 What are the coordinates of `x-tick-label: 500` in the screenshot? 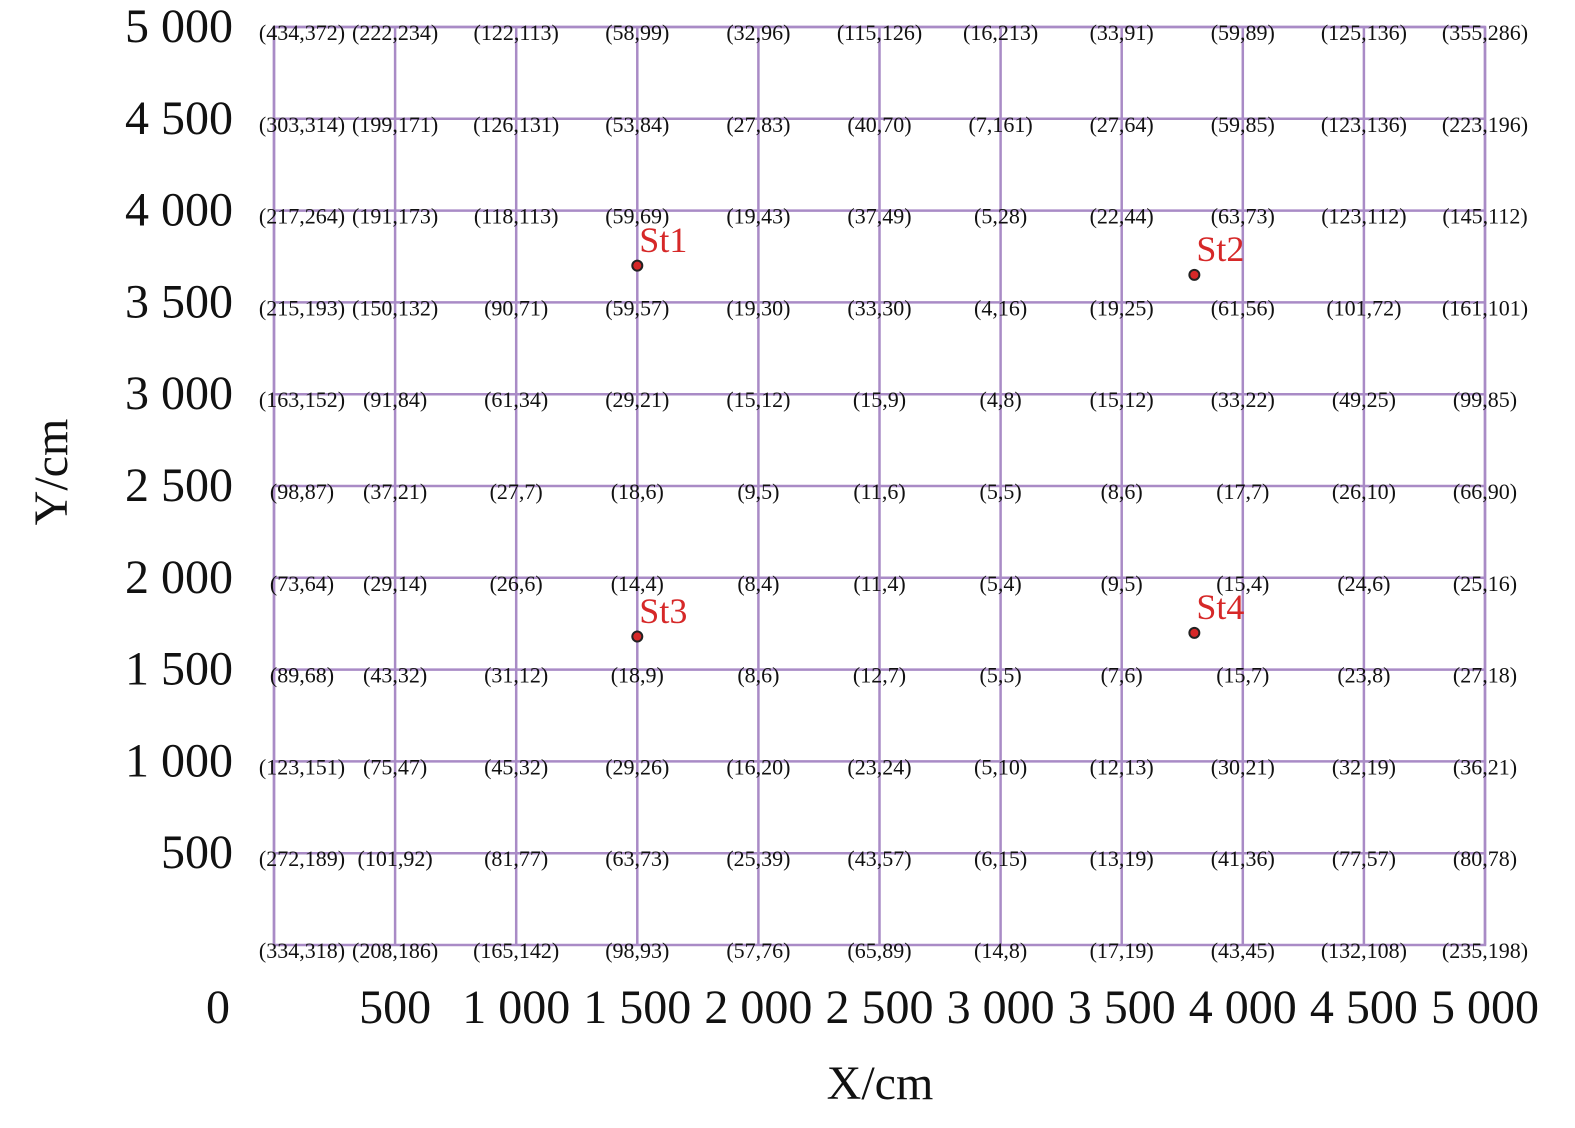 It's located at (395, 1007).